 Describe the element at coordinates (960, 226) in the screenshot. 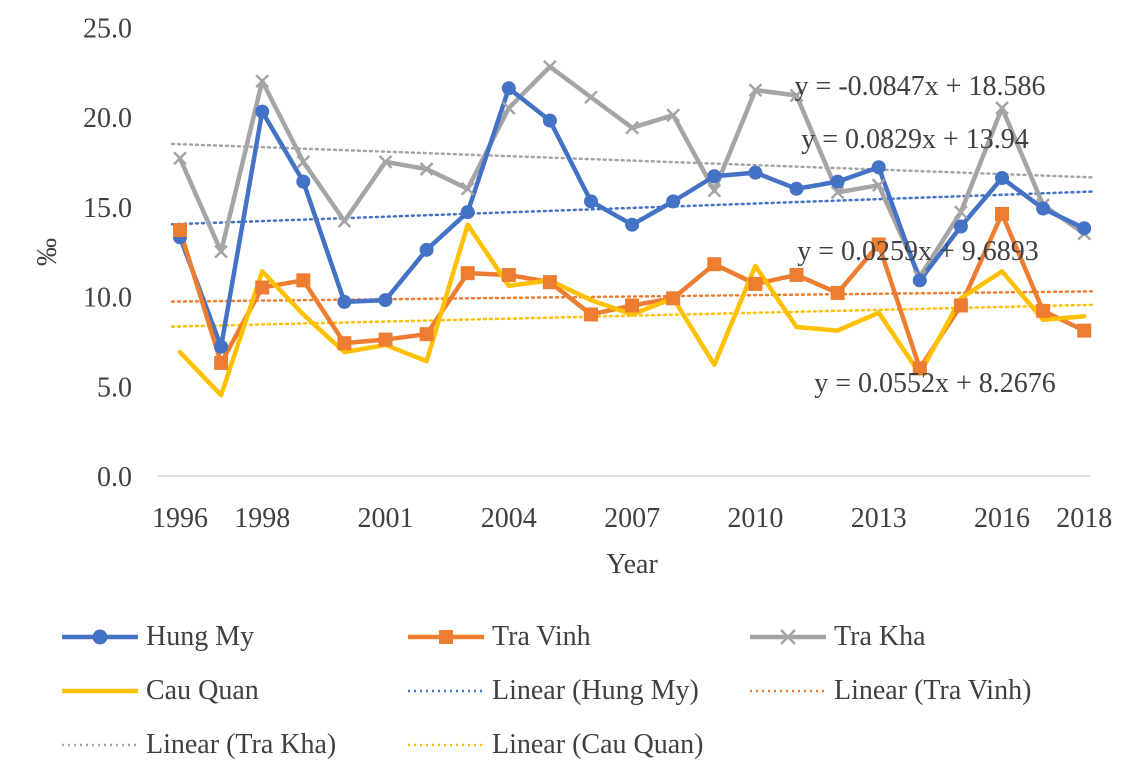

I see `point-hung-my-2015` at that location.